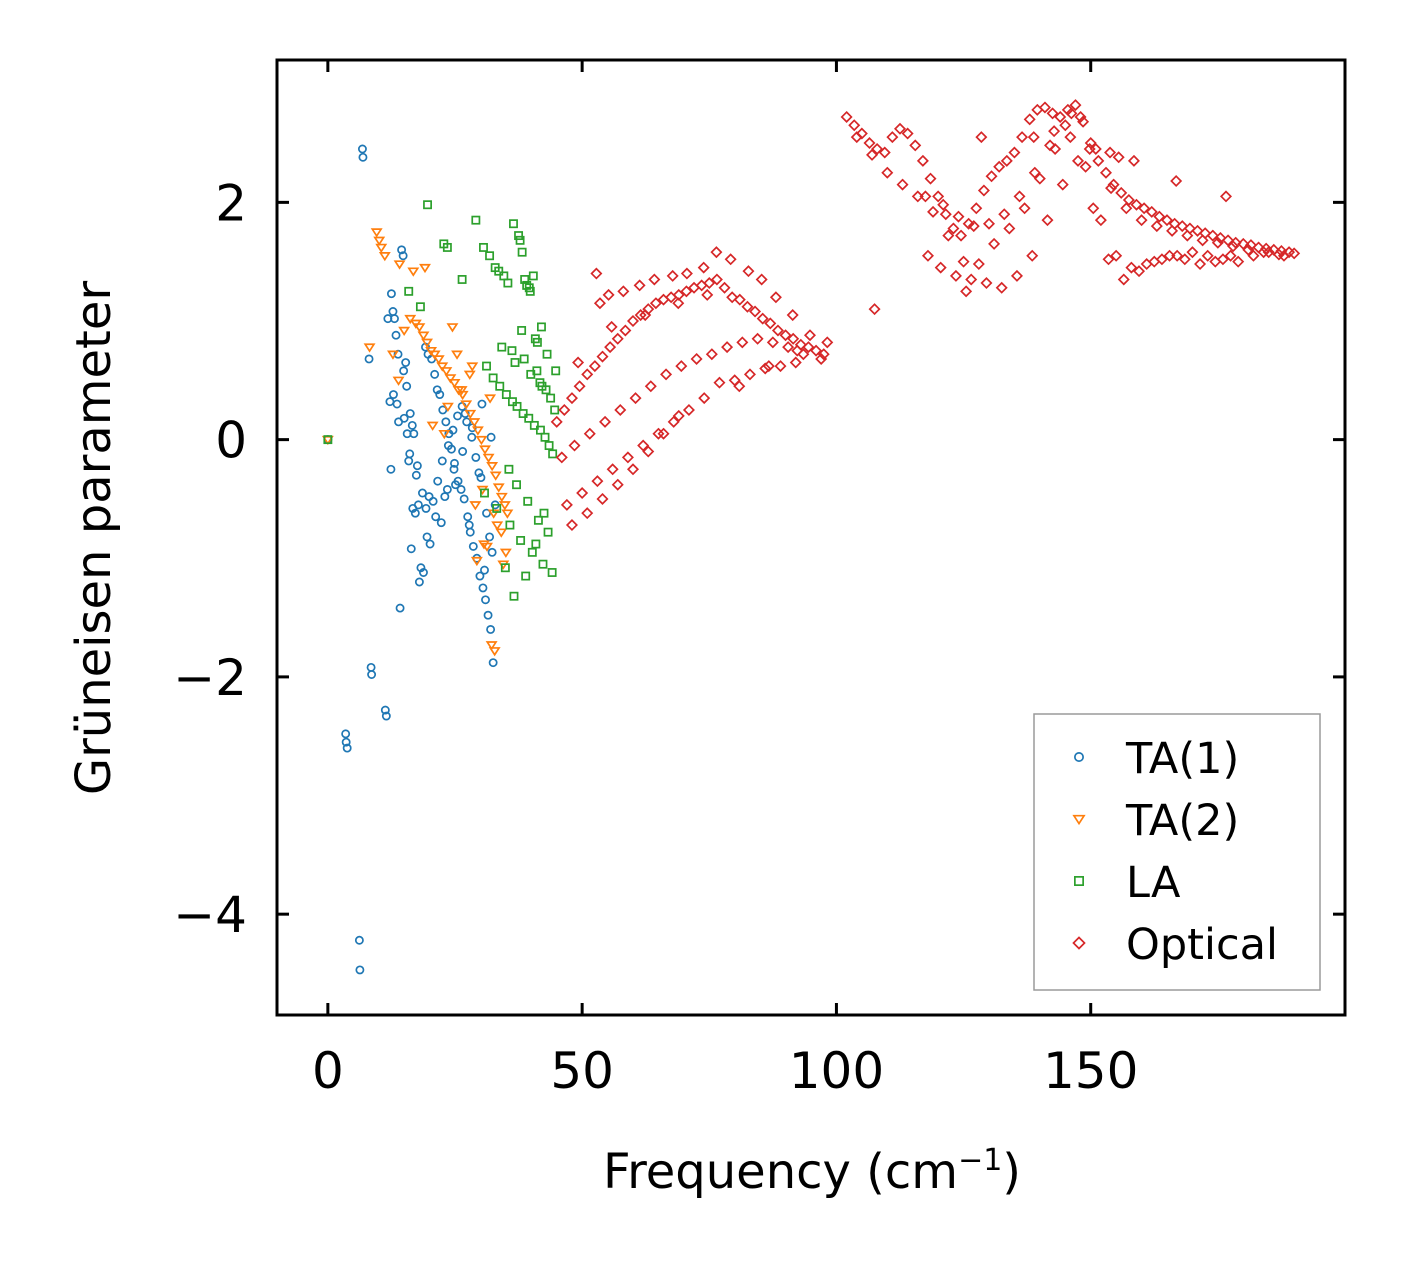 The height and width of the screenshot is (1264, 1406). I want to click on legend-marker, so click(1079, 943).